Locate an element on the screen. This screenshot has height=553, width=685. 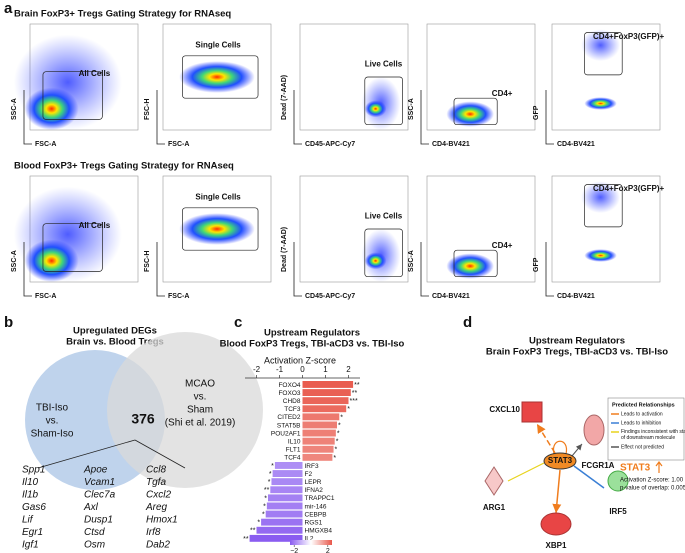
colorbar-tick-label: −2 is located at coordinates (294, 550).